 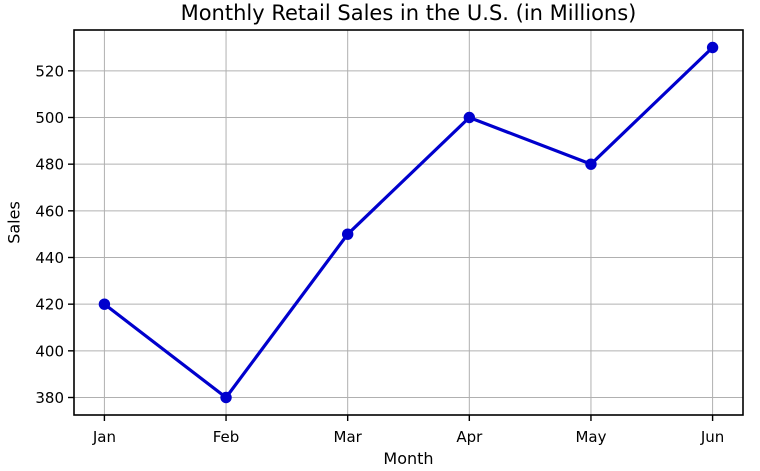 What do you see at coordinates (49, 165) in the screenshot?
I see `y-tick-label-480: 480` at bounding box center [49, 165].